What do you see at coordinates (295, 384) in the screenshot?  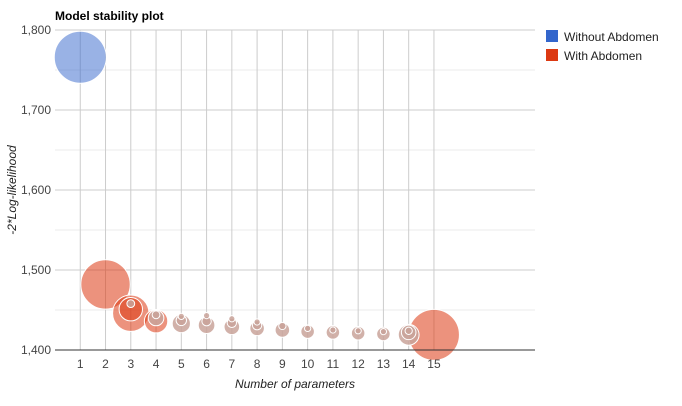 I see `x-axis-label: Number of parameters` at bounding box center [295, 384].